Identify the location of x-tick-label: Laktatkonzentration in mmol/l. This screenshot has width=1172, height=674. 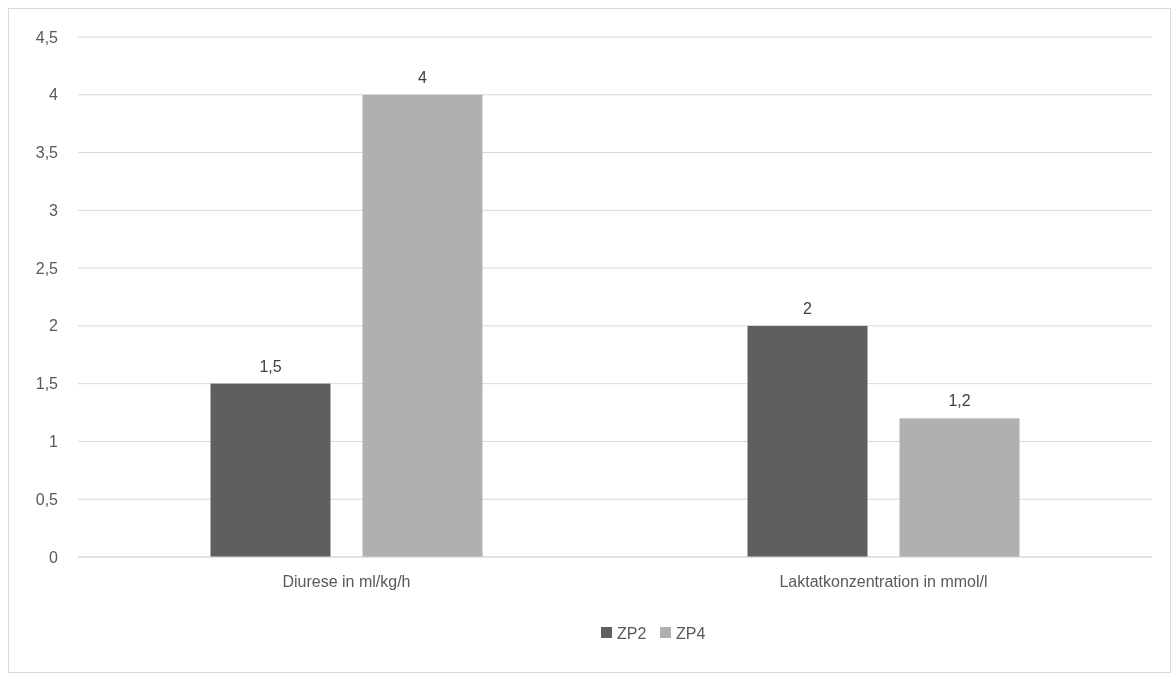
(883, 581).